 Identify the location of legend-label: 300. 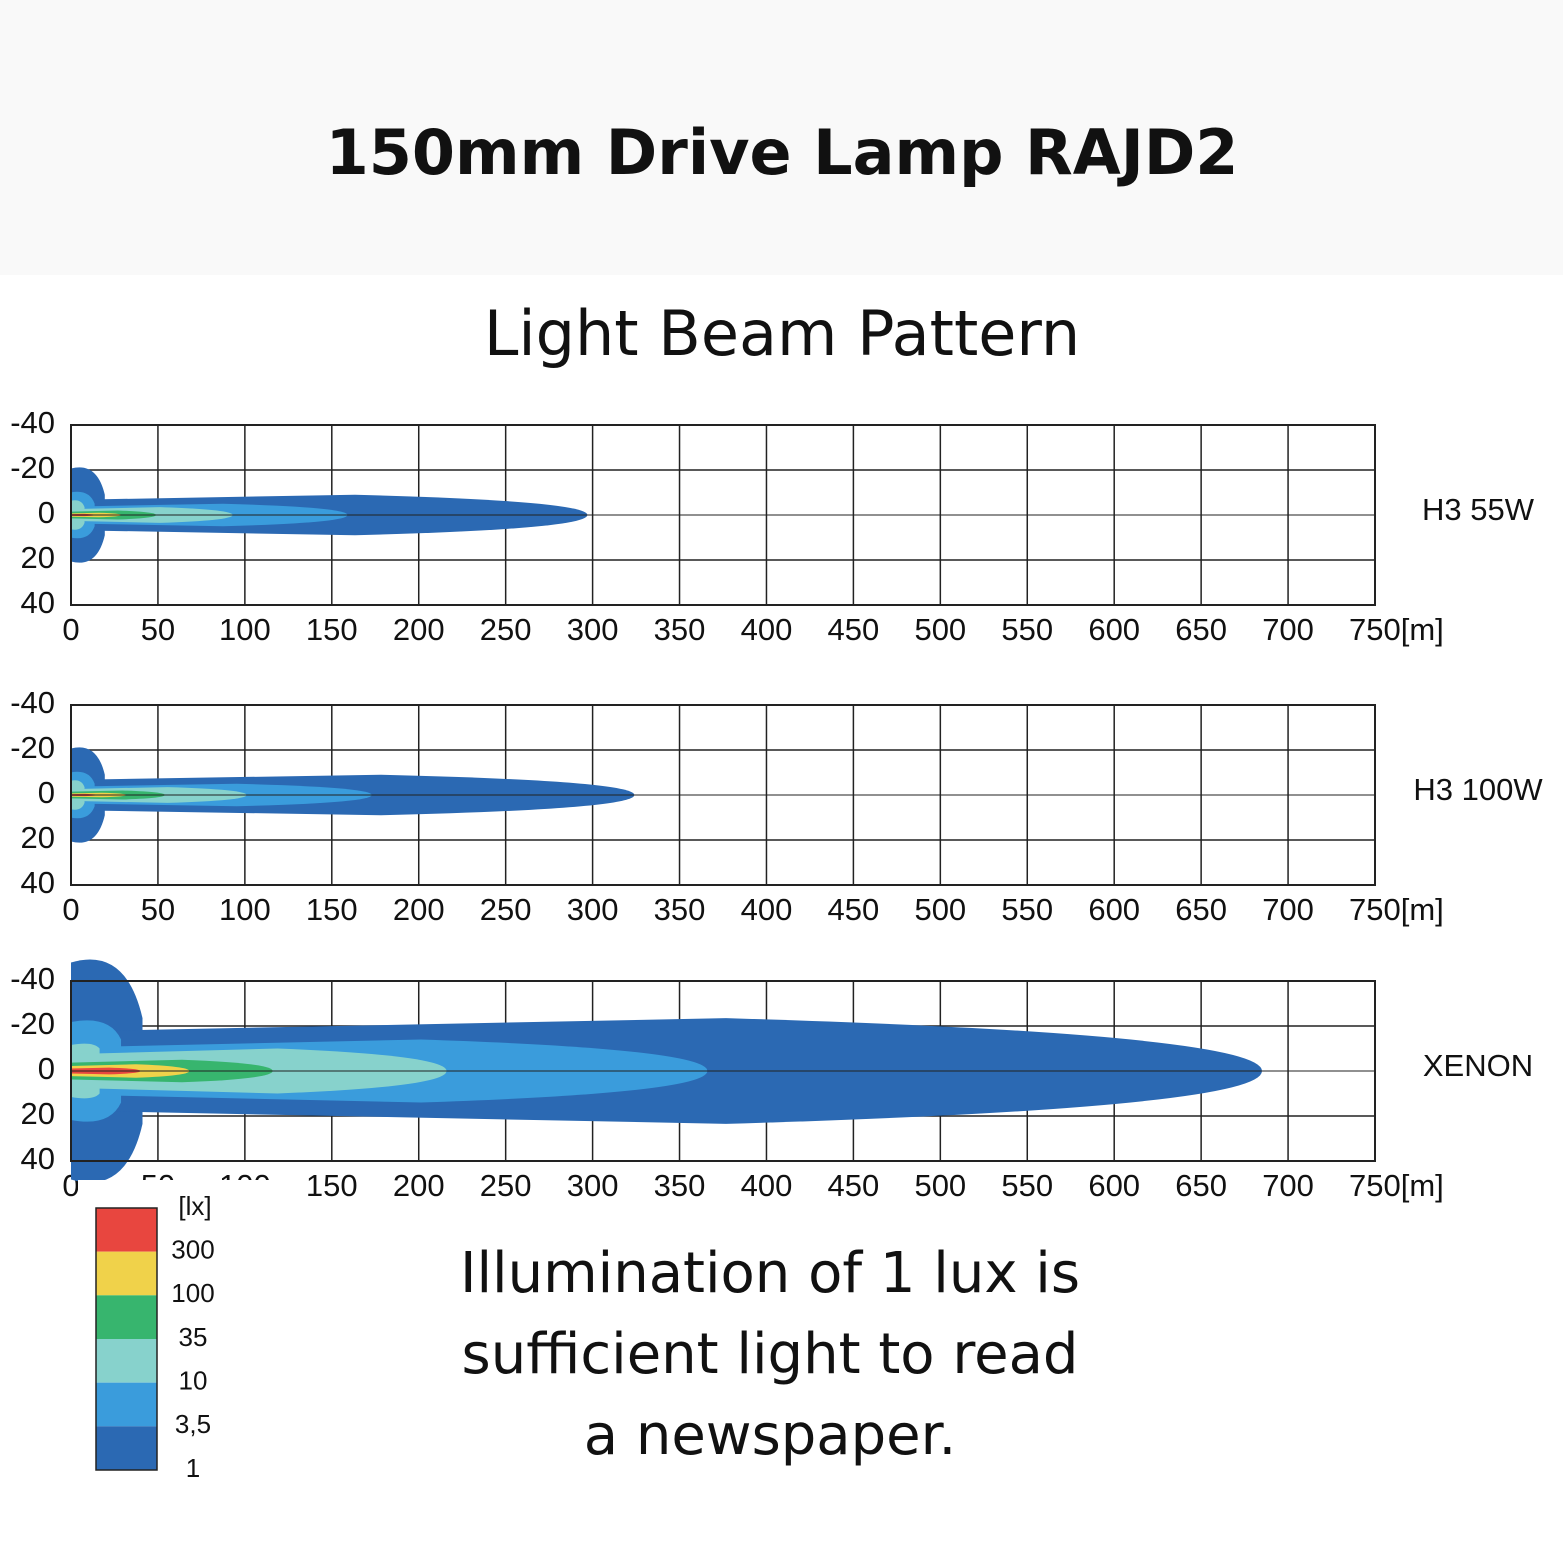
(192, 1250).